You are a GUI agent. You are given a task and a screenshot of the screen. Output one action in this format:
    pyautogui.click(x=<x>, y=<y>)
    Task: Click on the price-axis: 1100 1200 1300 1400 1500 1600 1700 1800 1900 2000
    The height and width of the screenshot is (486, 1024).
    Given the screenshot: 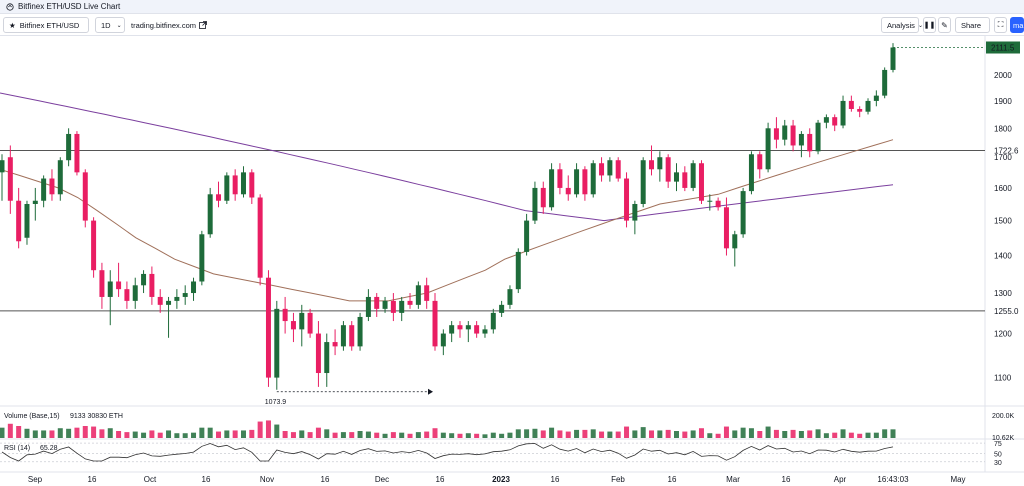 What is the action you would take?
    pyautogui.click(x=1003, y=227)
    